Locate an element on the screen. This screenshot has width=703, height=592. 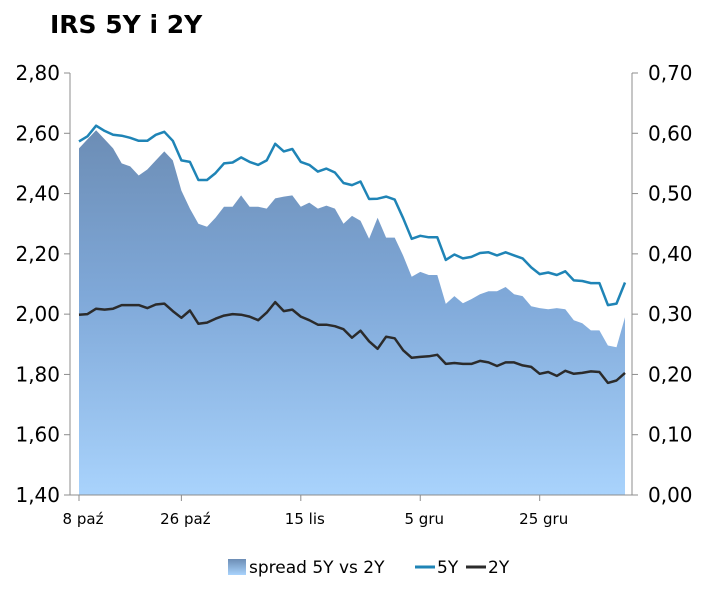
x-tick-label: 5 gru is located at coordinates (424, 519).